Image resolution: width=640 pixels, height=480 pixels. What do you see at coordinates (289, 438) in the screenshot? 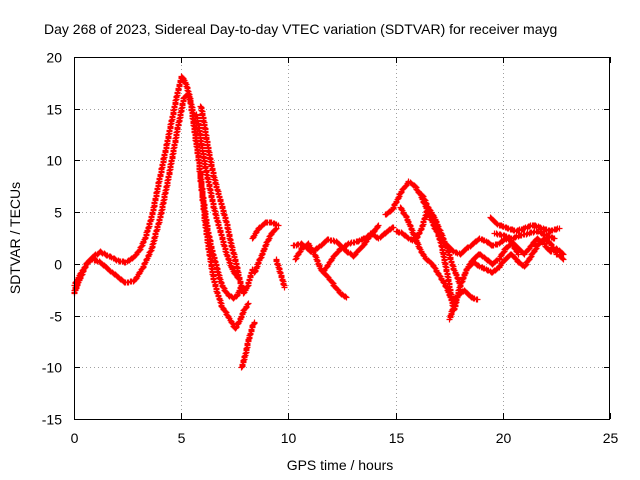
I see `x-tick-label: 10` at bounding box center [289, 438].